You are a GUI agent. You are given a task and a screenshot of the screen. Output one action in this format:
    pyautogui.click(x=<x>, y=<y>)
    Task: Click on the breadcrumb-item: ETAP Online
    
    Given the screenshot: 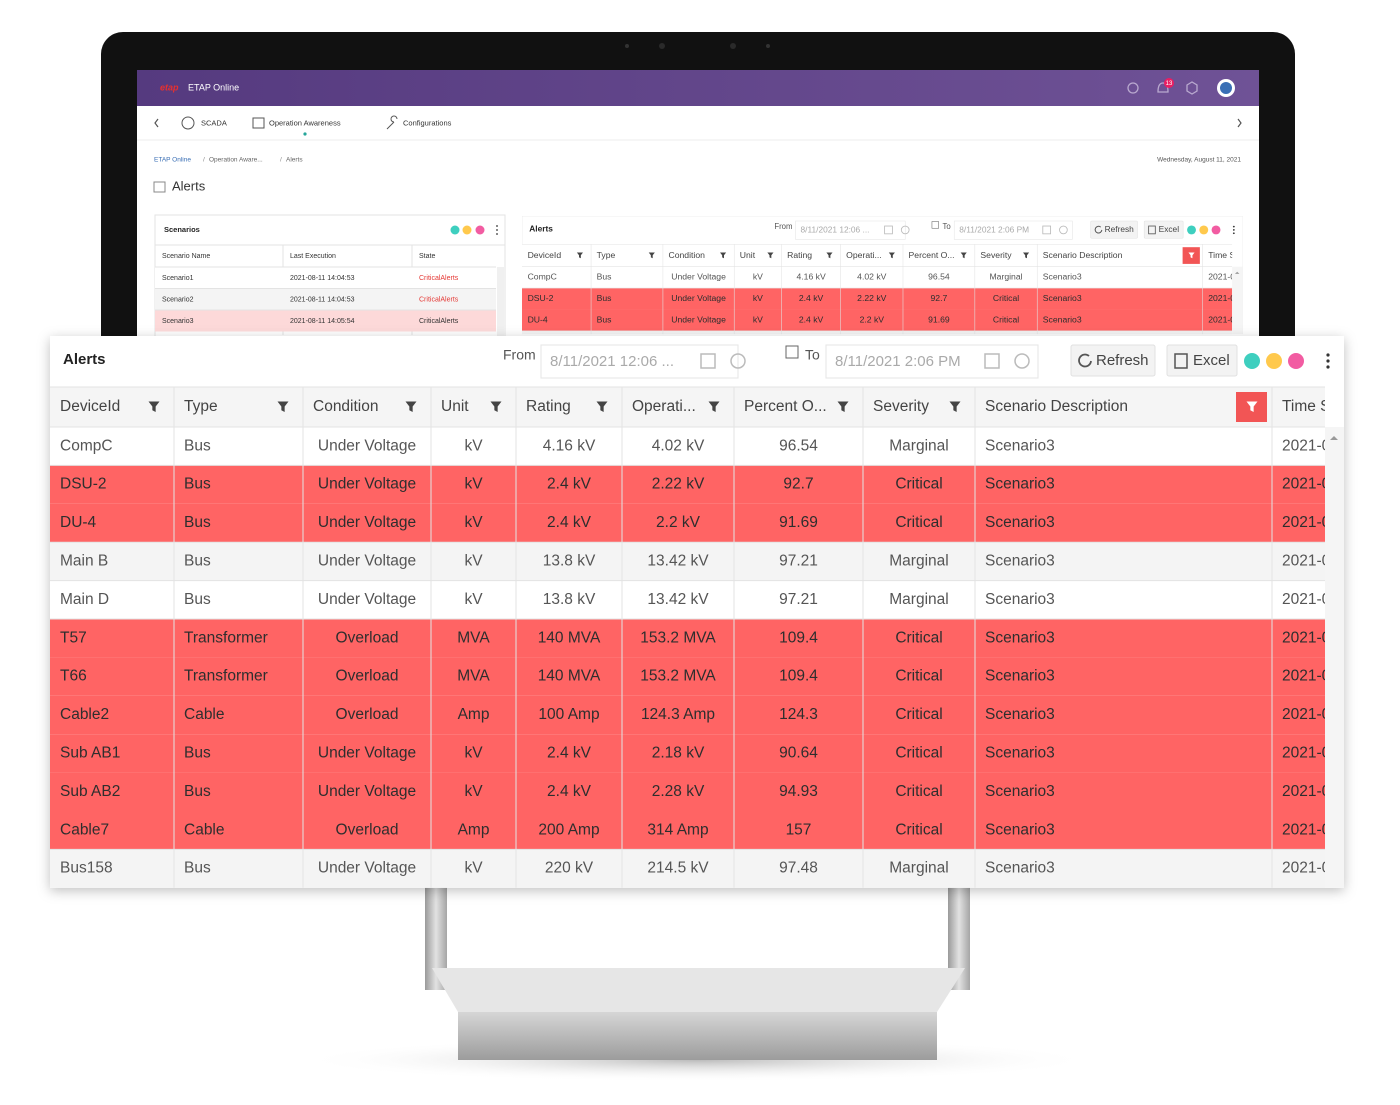 What is the action you would take?
    pyautogui.click(x=172, y=160)
    